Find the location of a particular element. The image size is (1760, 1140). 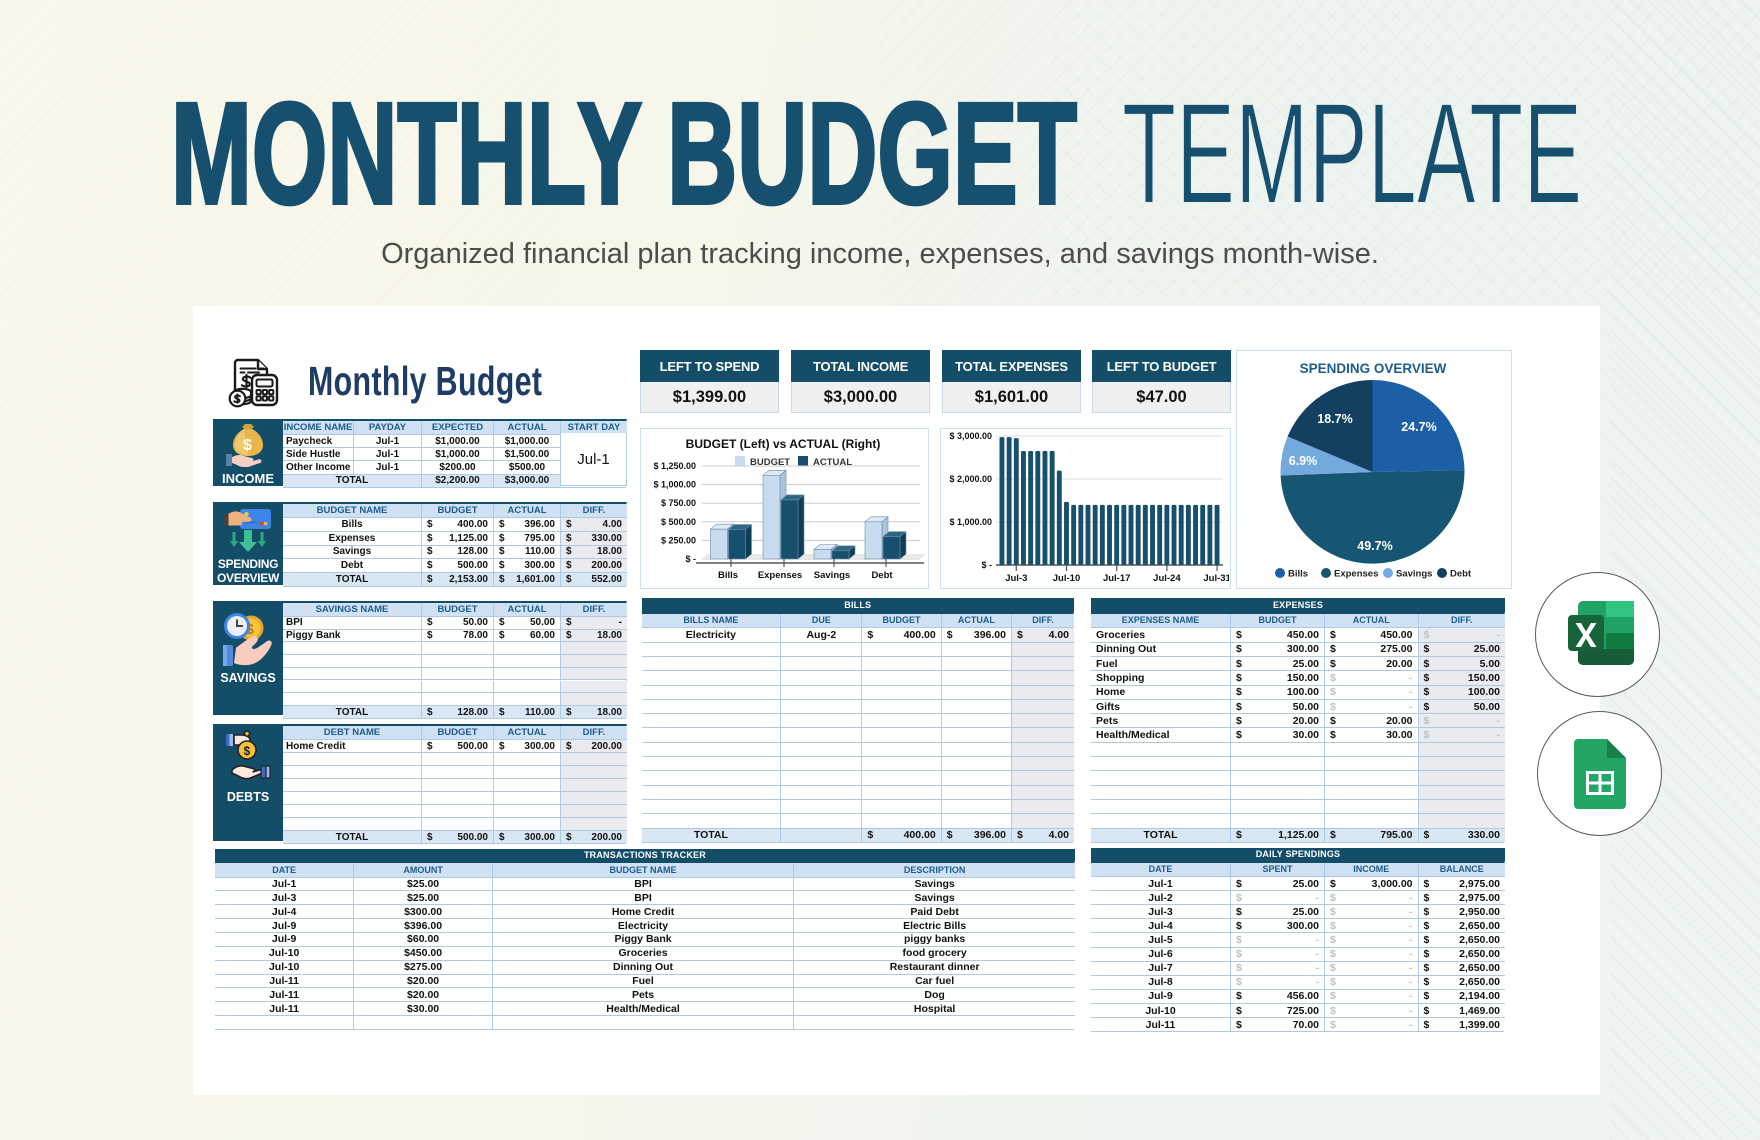

svg-text: $ 3,000.00 is located at coordinates (970, 436).